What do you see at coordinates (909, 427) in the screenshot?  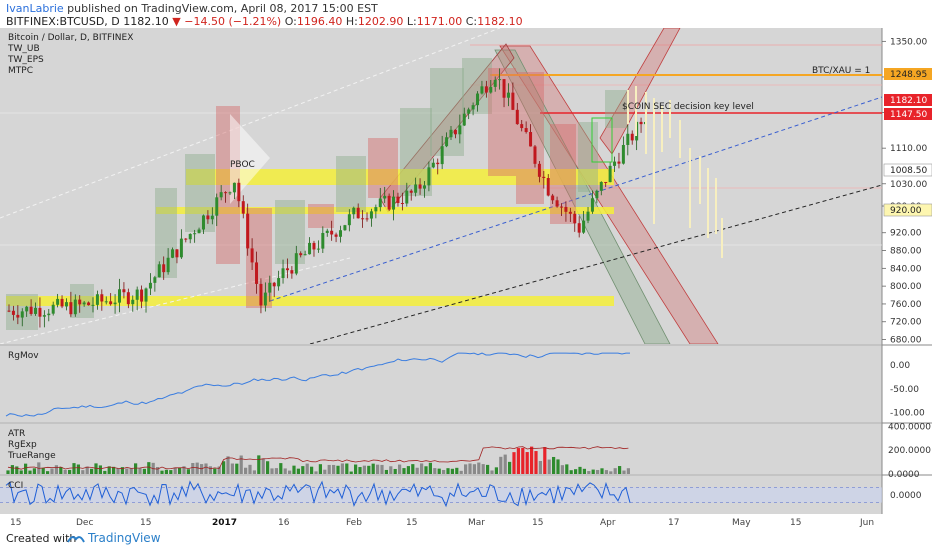 I see `atr-tick-label: 400.0000` at bounding box center [909, 427].